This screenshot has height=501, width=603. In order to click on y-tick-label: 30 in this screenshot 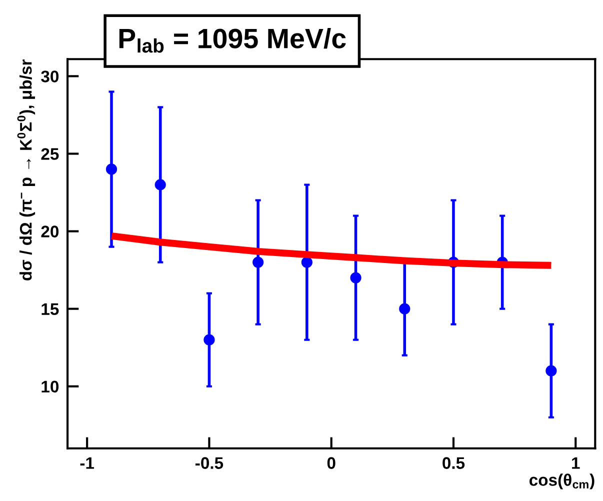, I will do `click(50, 76)`.